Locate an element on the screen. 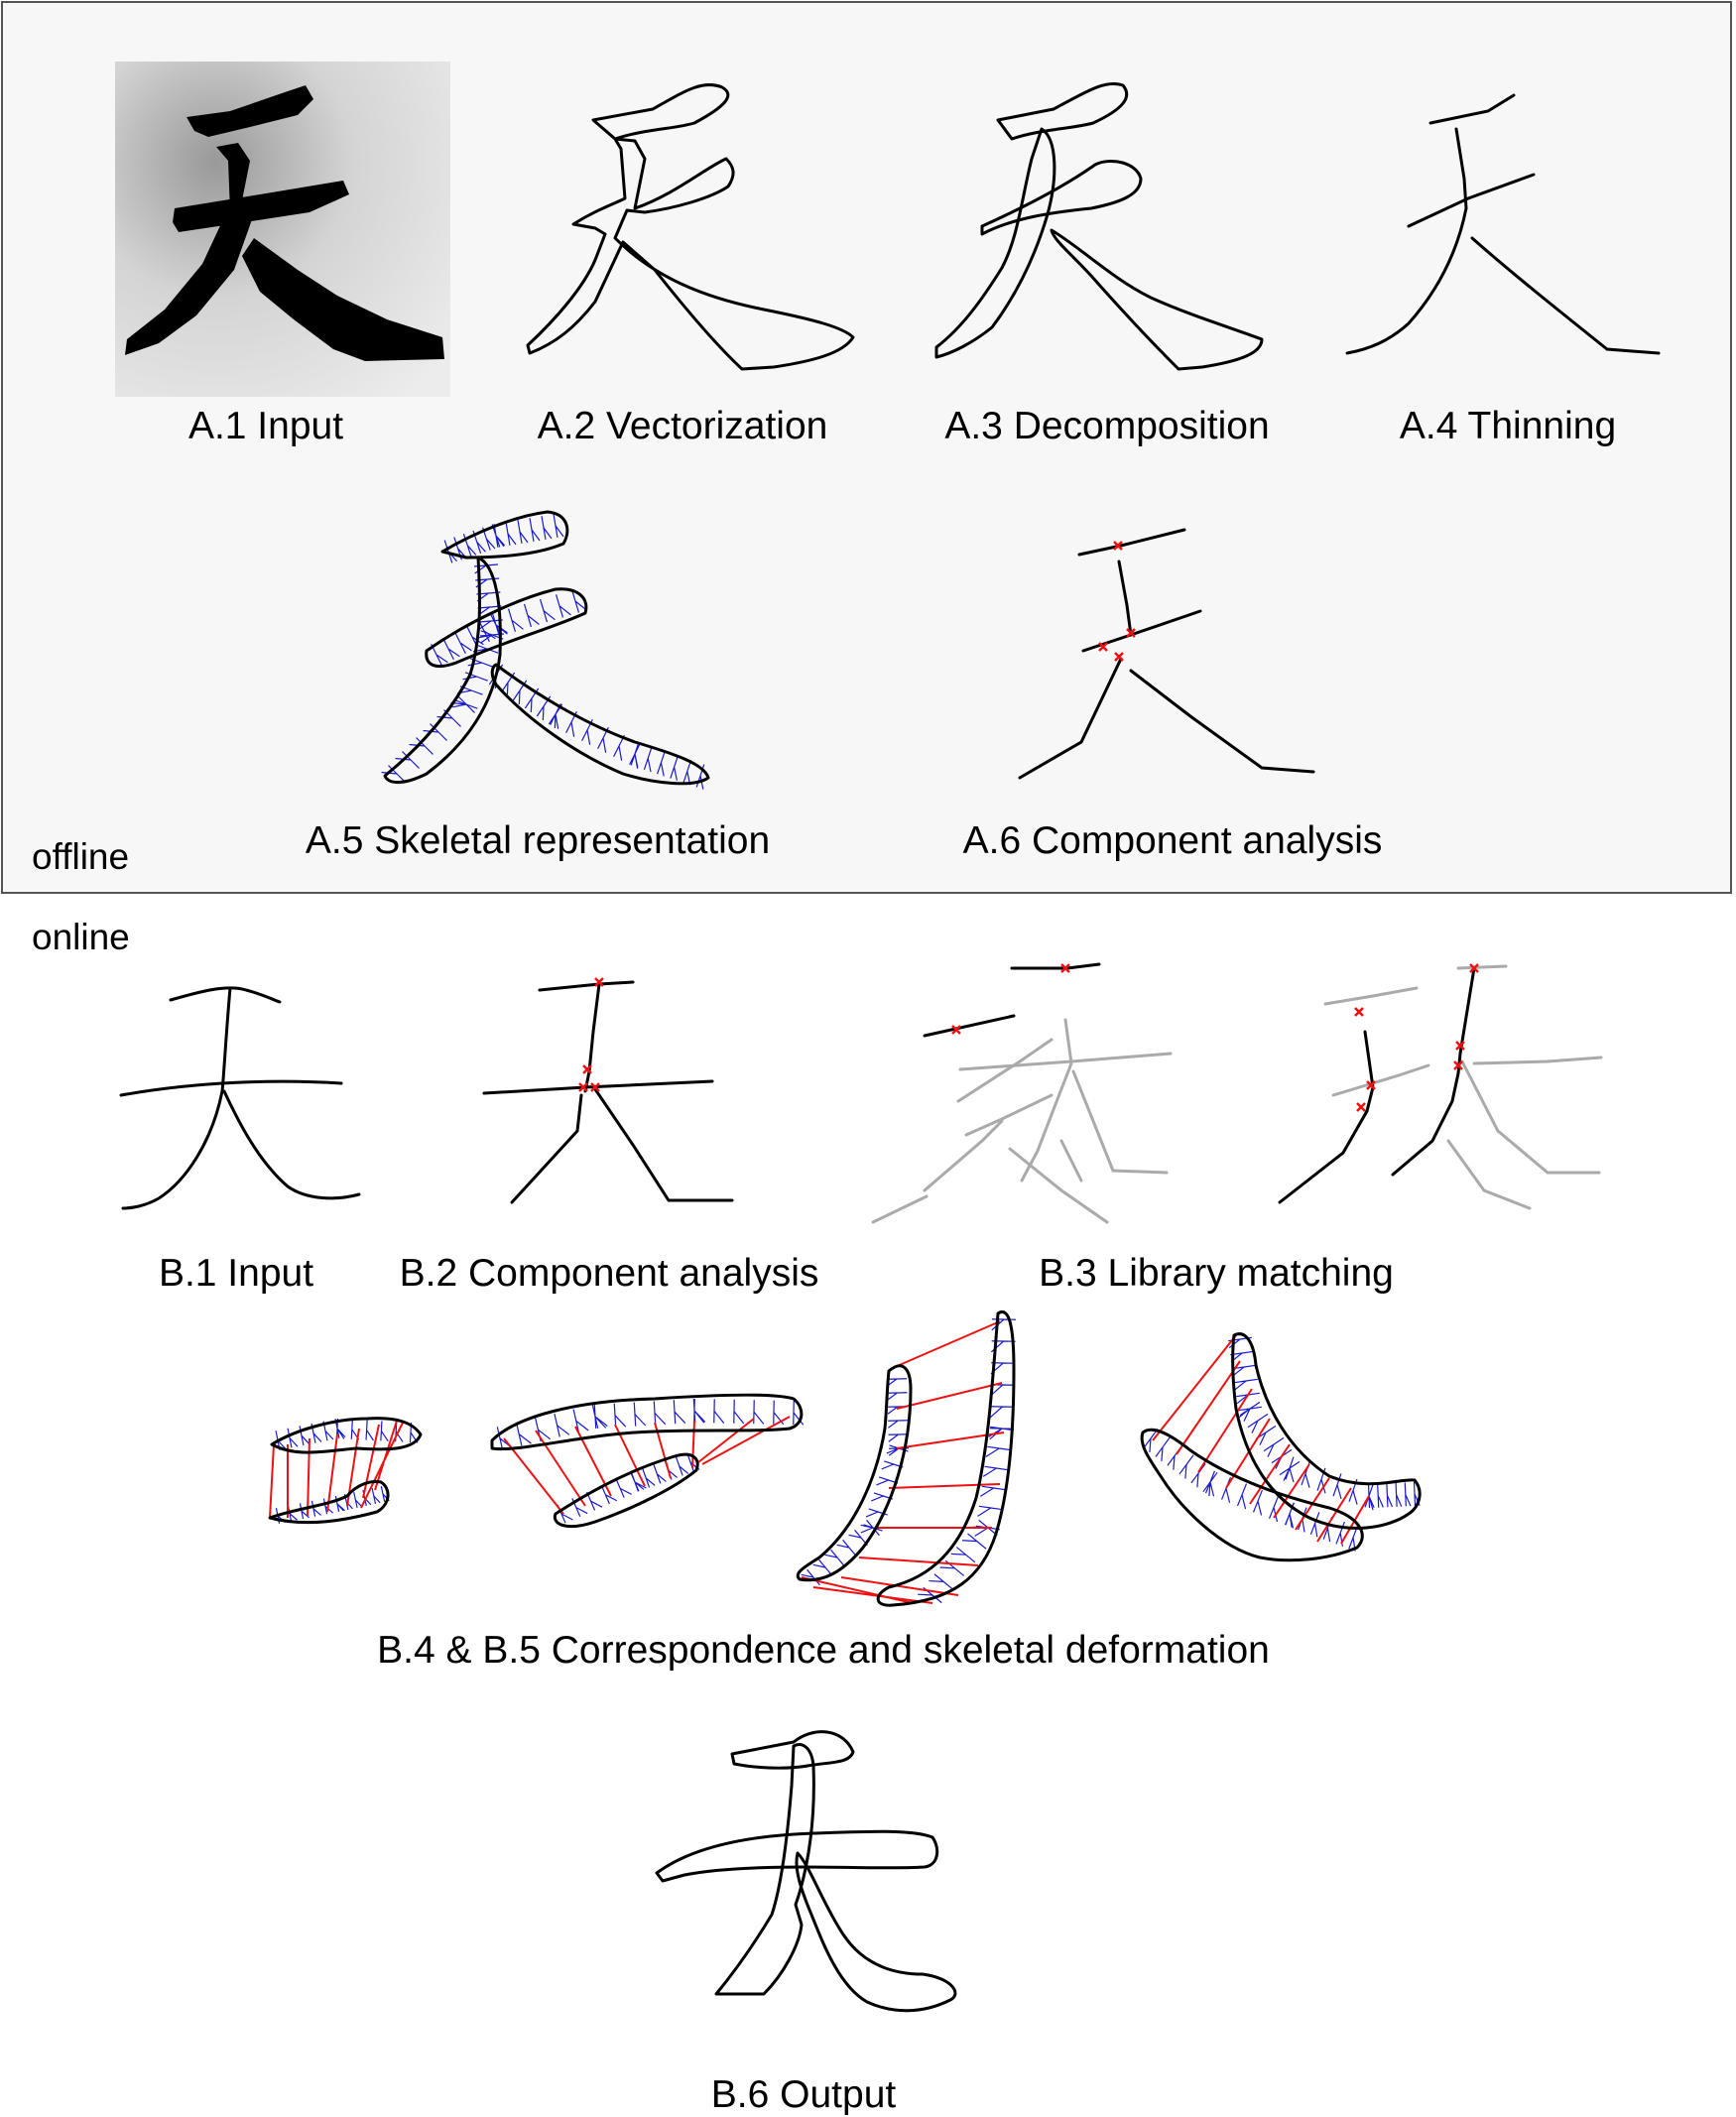  caption-b1: B.1 Input is located at coordinates (236, 1273).